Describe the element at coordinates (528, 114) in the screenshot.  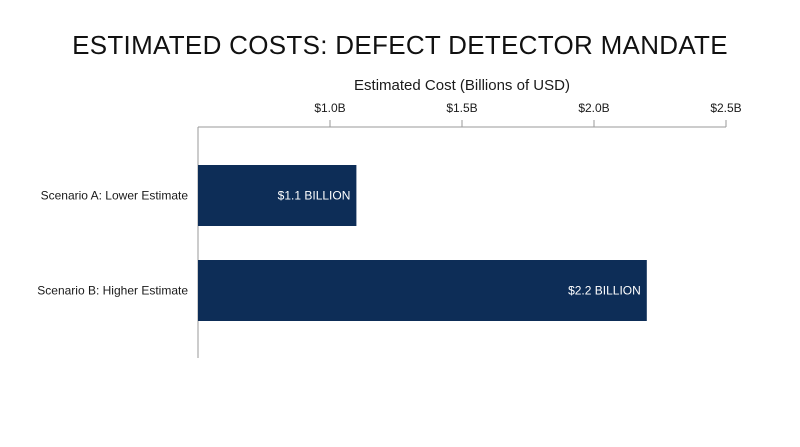
I see `x-axis-ticks: $1.0B $1.5B $2.0B $2.5B` at that location.